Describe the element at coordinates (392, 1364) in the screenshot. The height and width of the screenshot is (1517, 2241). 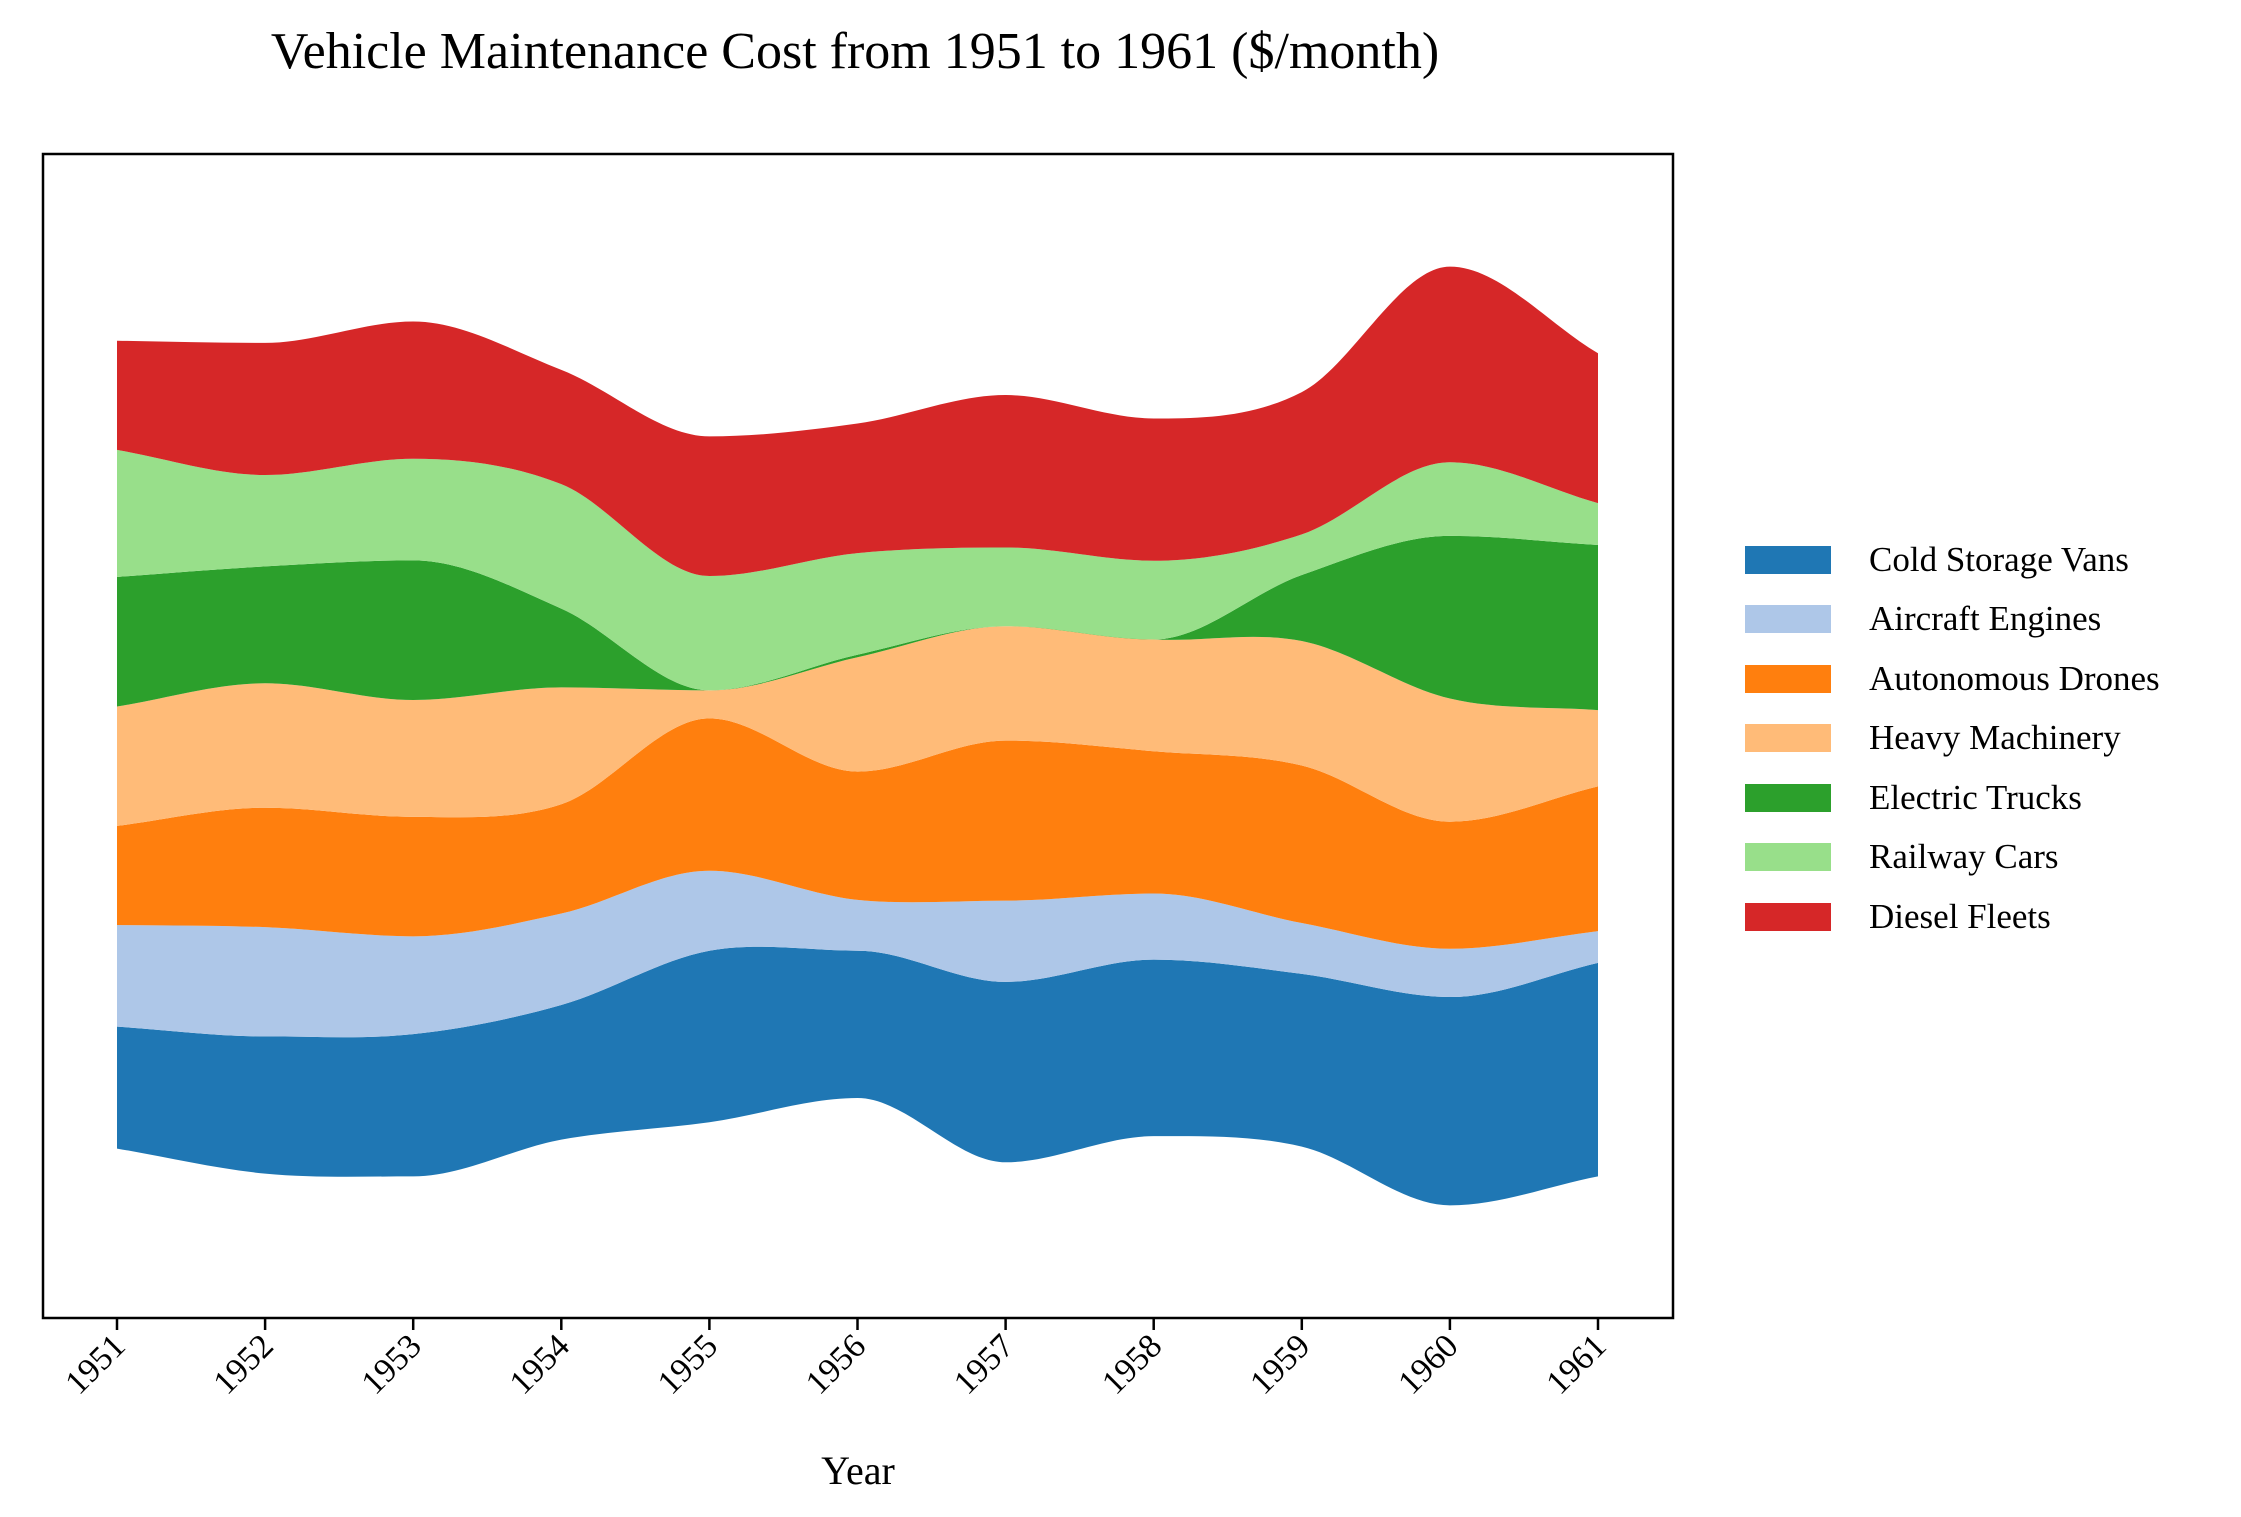
I see `x-tick-label: 1953` at that location.